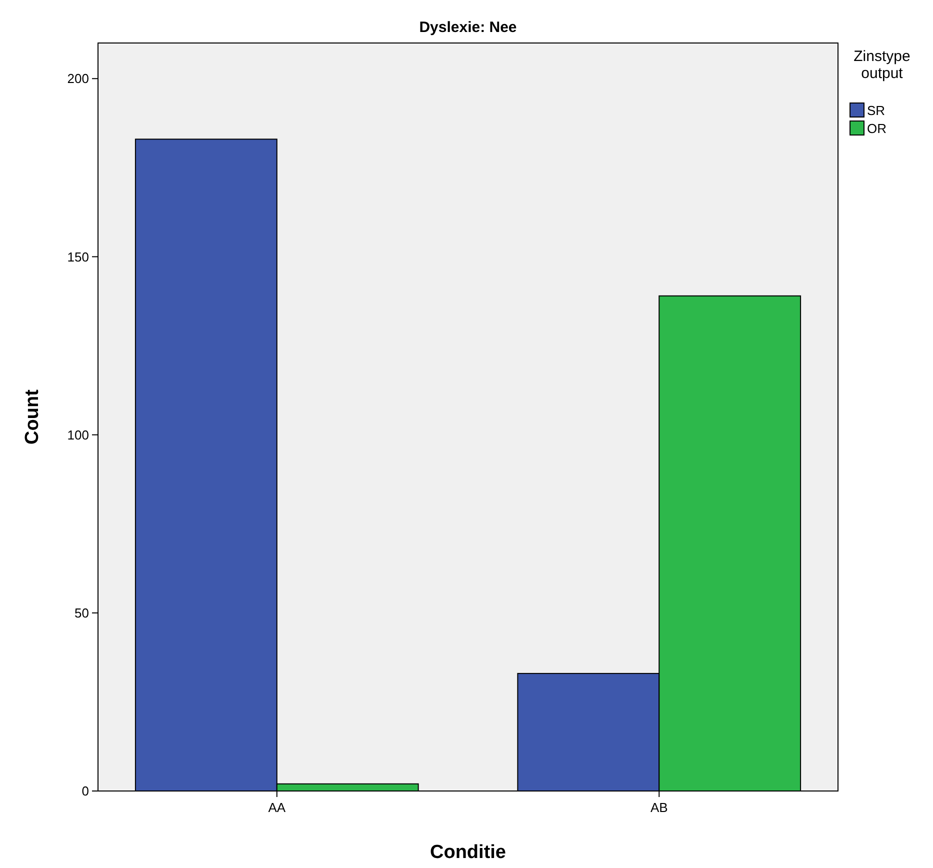 Image resolution: width=933 pixels, height=868 pixels. What do you see at coordinates (78, 78) in the screenshot?
I see `y-tick-label: 200` at bounding box center [78, 78].